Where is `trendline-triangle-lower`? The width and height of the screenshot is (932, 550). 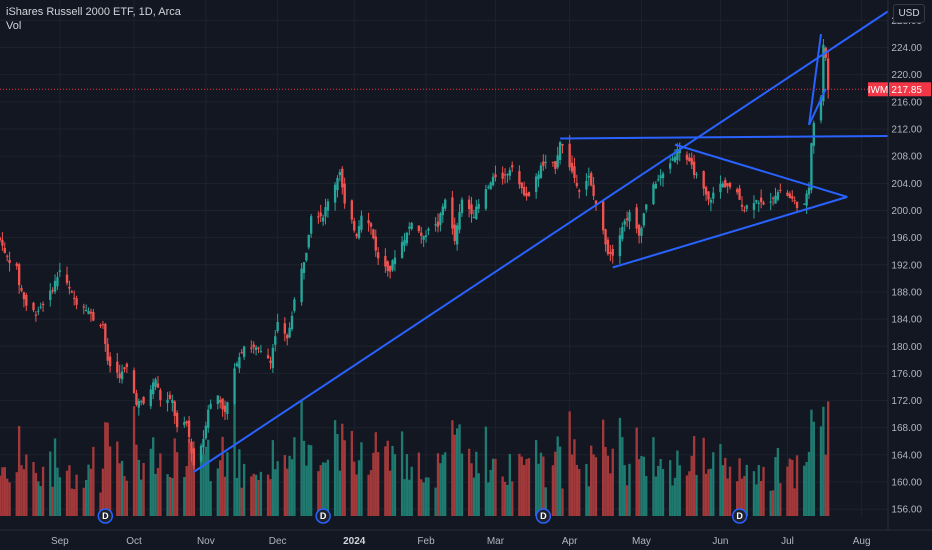 trendline-triangle-lower is located at coordinates (730, 232).